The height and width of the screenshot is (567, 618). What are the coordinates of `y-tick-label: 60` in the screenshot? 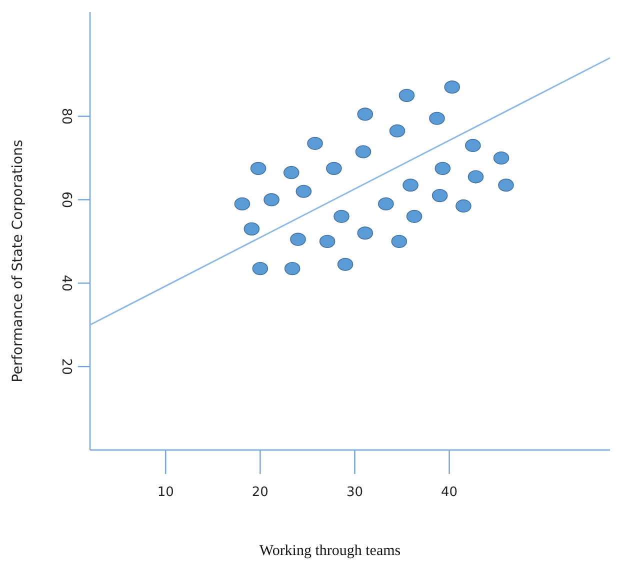 It's located at (66, 199).